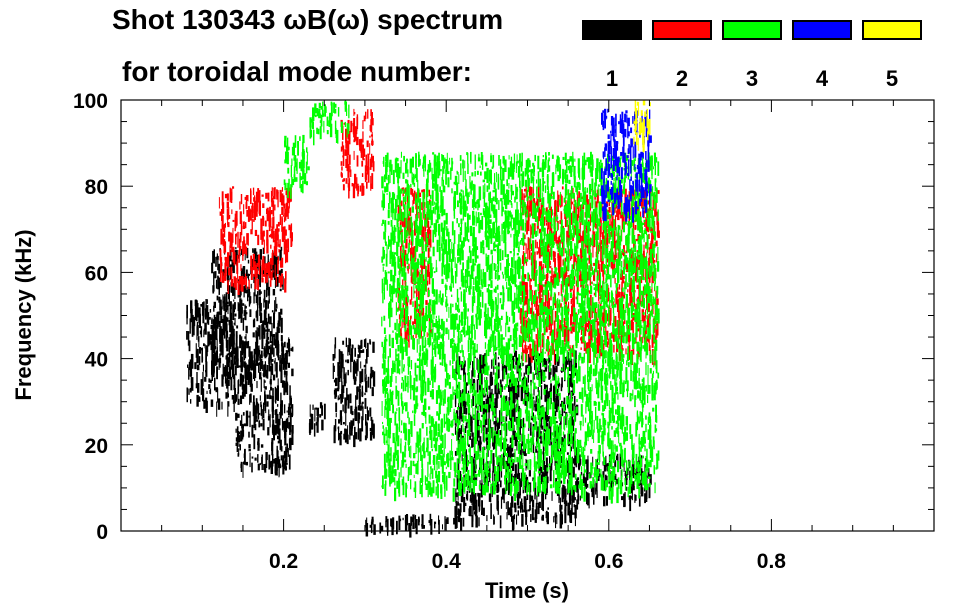  Describe the element at coordinates (892, 78) in the screenshot. I see `legend-label-mode-5: 5` at that location.